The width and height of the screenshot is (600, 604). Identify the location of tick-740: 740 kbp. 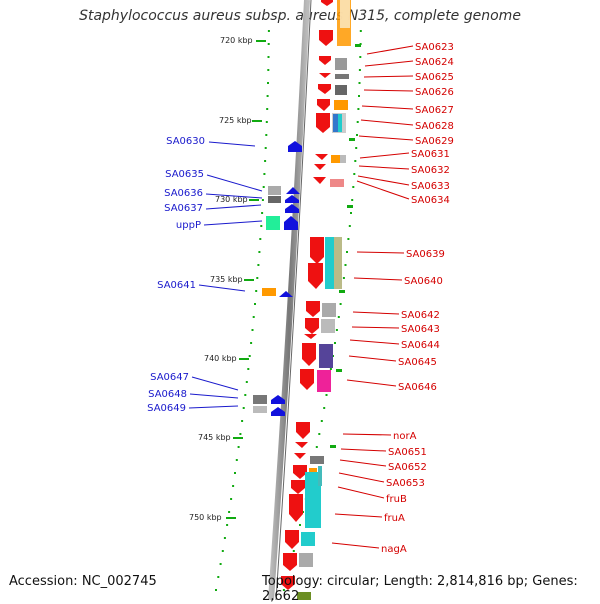
(226, 358).